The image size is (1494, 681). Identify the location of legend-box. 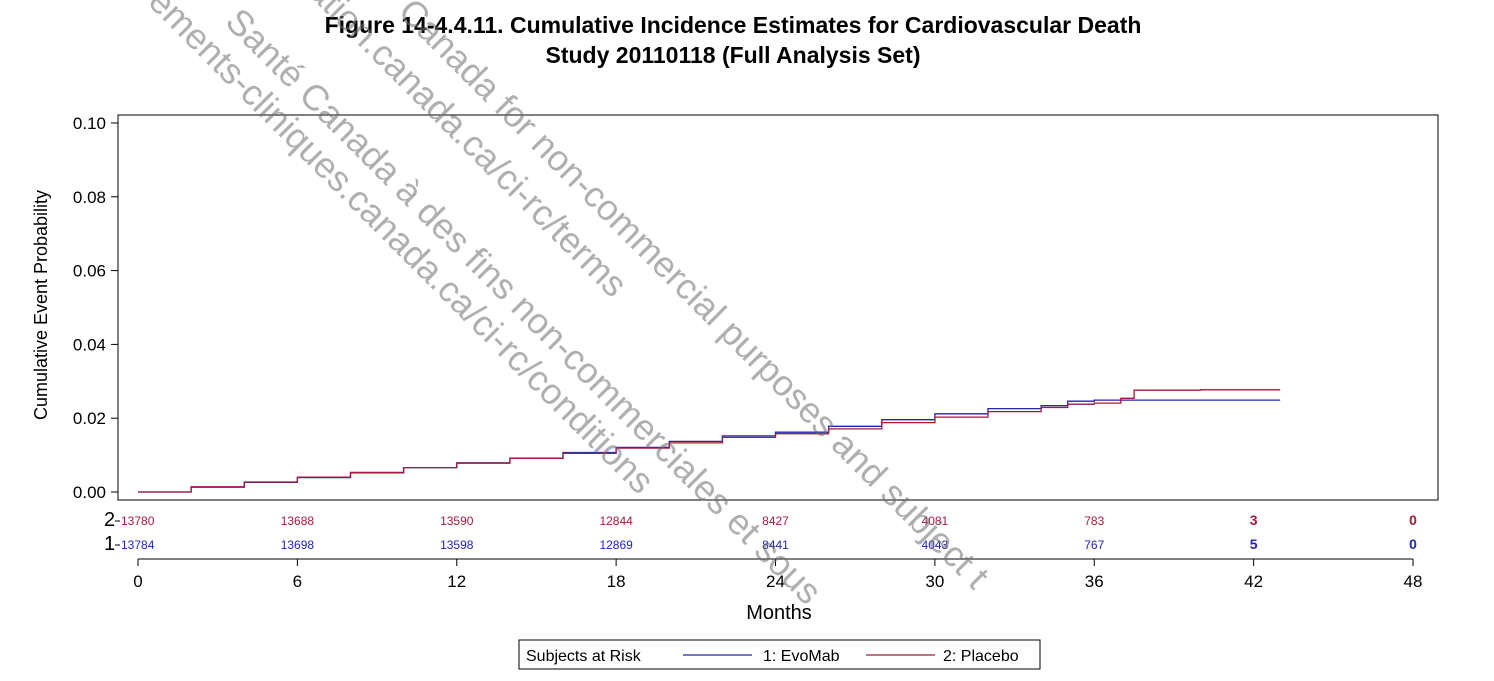
(779, 654).